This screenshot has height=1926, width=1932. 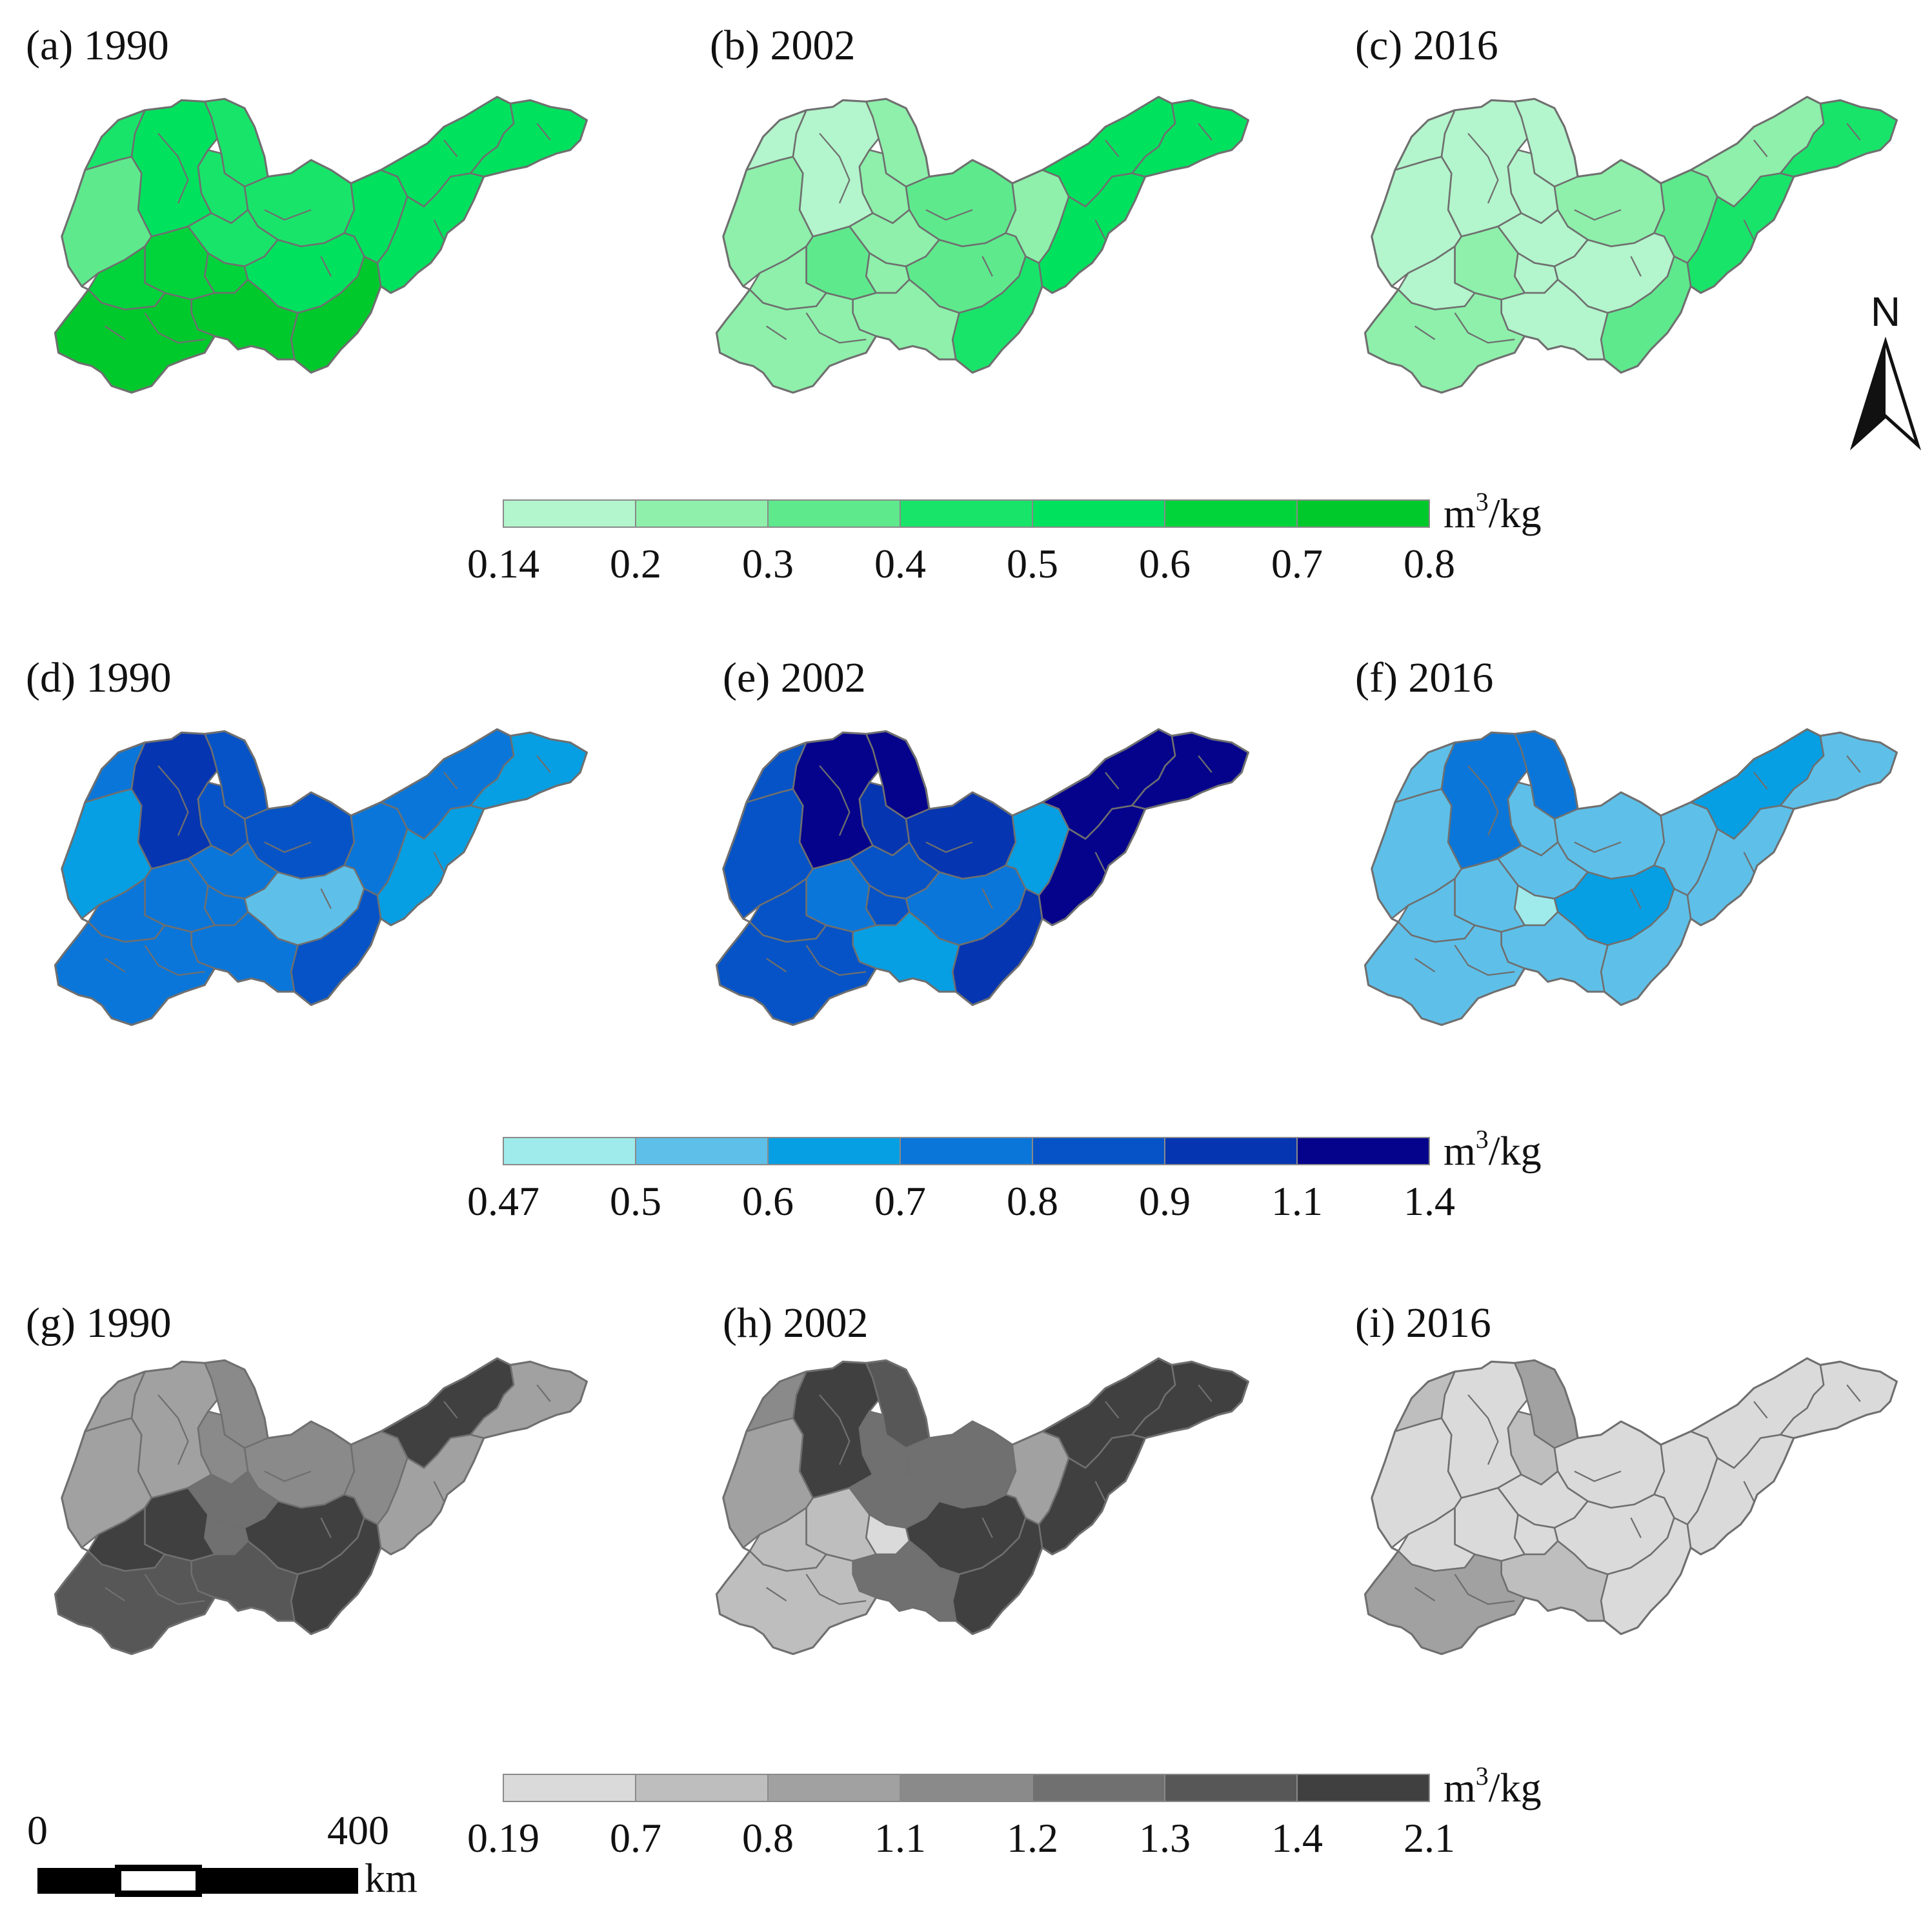 I want to click on panel-title-f: (f) 2016, so click(x=1424, y=677).